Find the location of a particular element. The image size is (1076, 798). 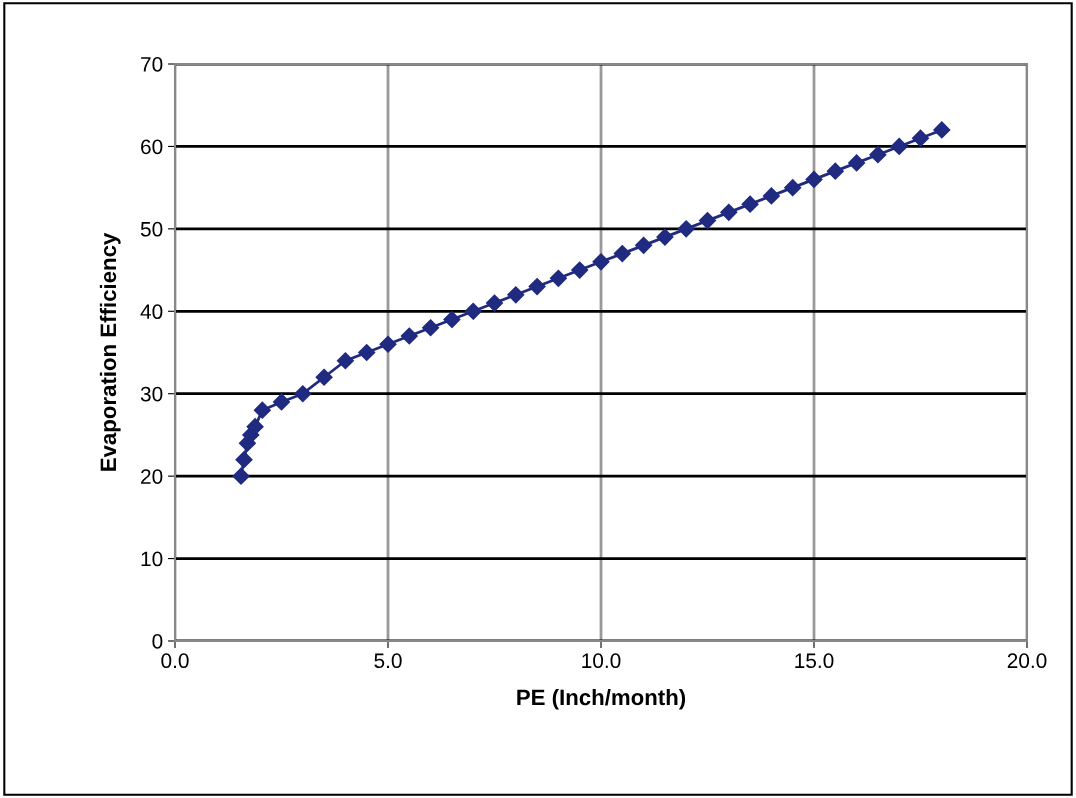

y-tick-label: 50 is located at coordinates (151, 229).